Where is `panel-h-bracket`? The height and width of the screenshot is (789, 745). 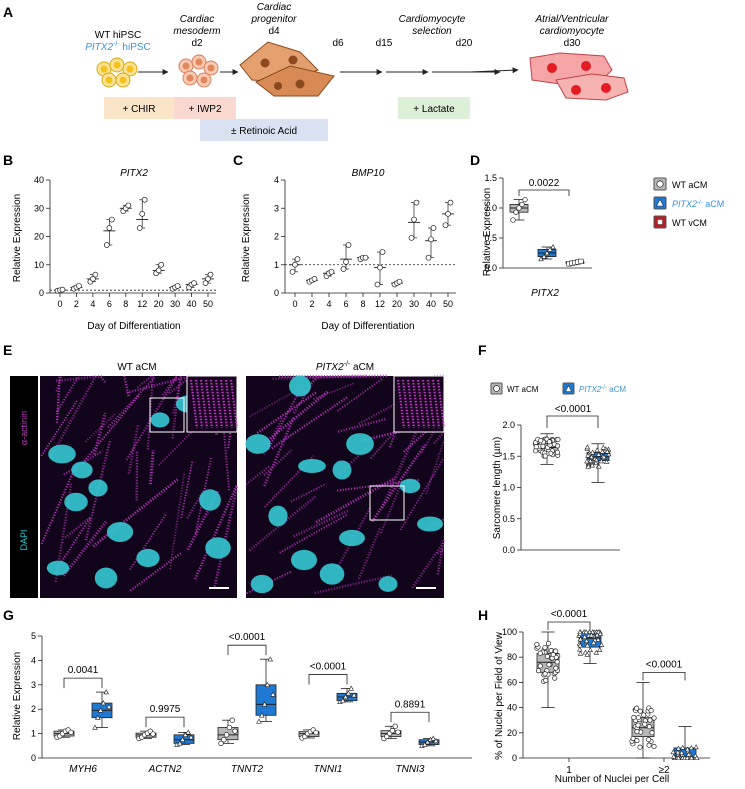 panel-h-bracket is located at coordinates (569, 625).